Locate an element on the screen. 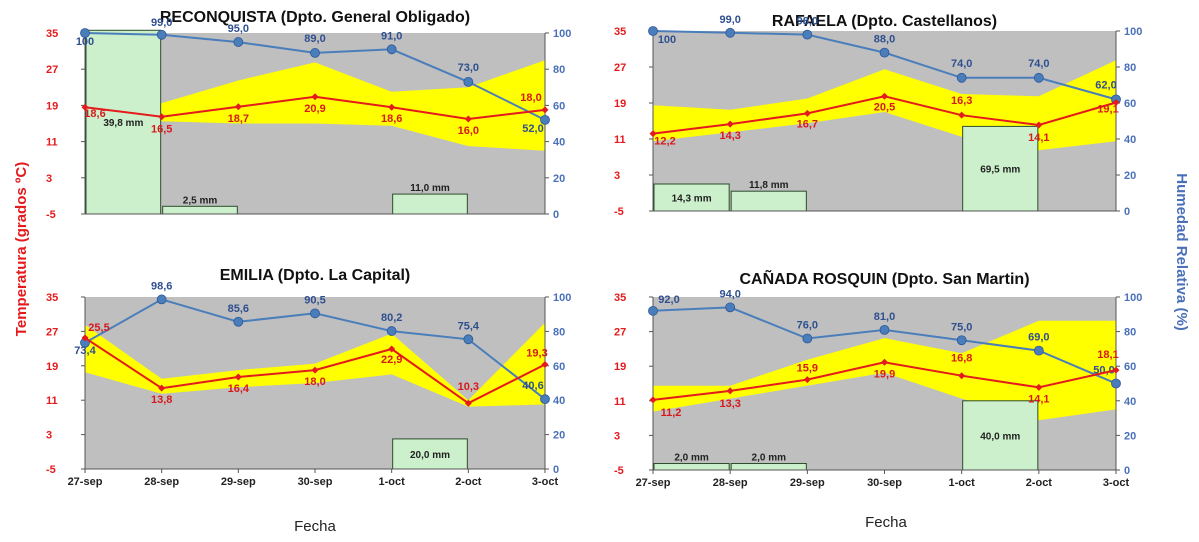 The height and width of the screenshot is (542, 1199). temperature-label: 20,5 is located at coordinates (884, 107).